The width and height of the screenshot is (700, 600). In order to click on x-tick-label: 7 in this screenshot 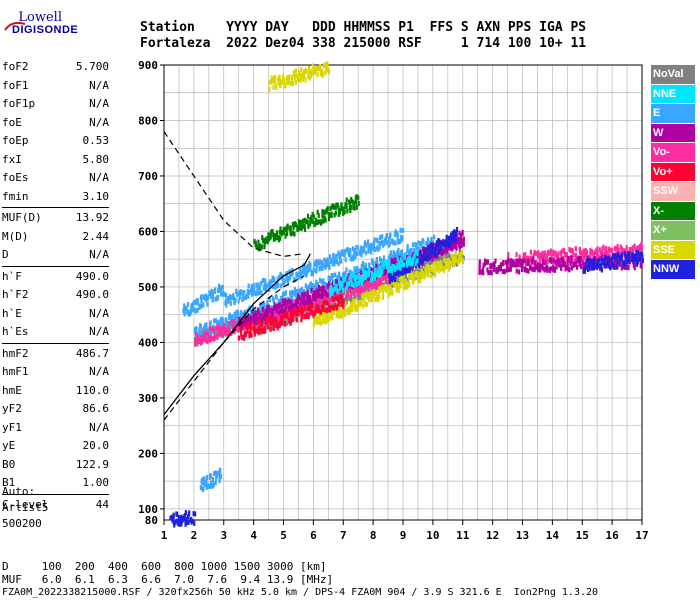, I will do `click(343, 535)`.